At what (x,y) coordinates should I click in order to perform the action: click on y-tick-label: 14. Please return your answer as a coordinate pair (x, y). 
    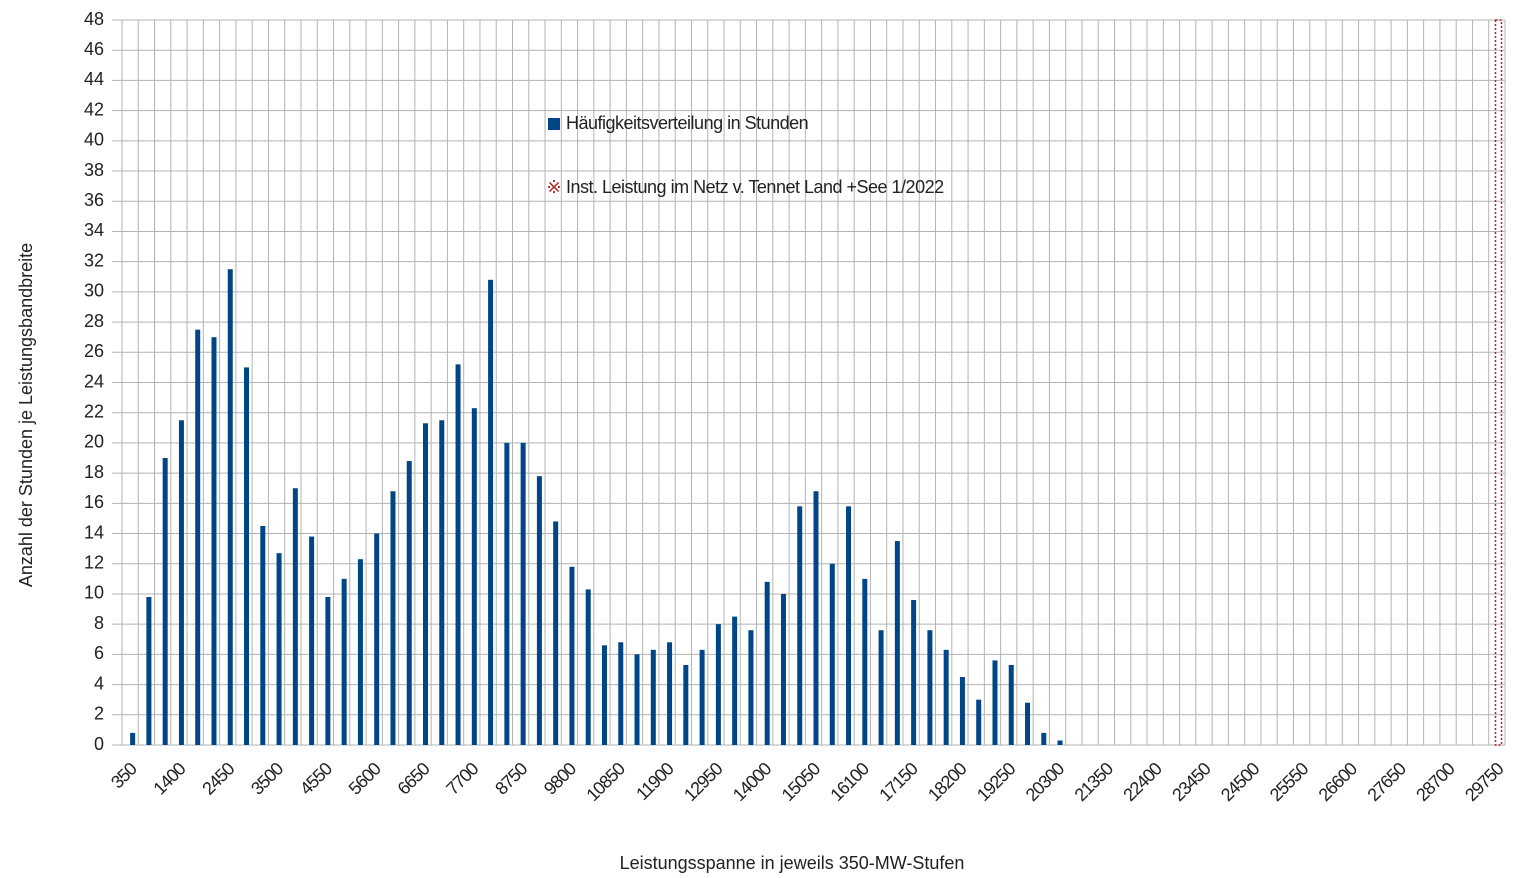
    Looking at the image, I should click on (94, 532).